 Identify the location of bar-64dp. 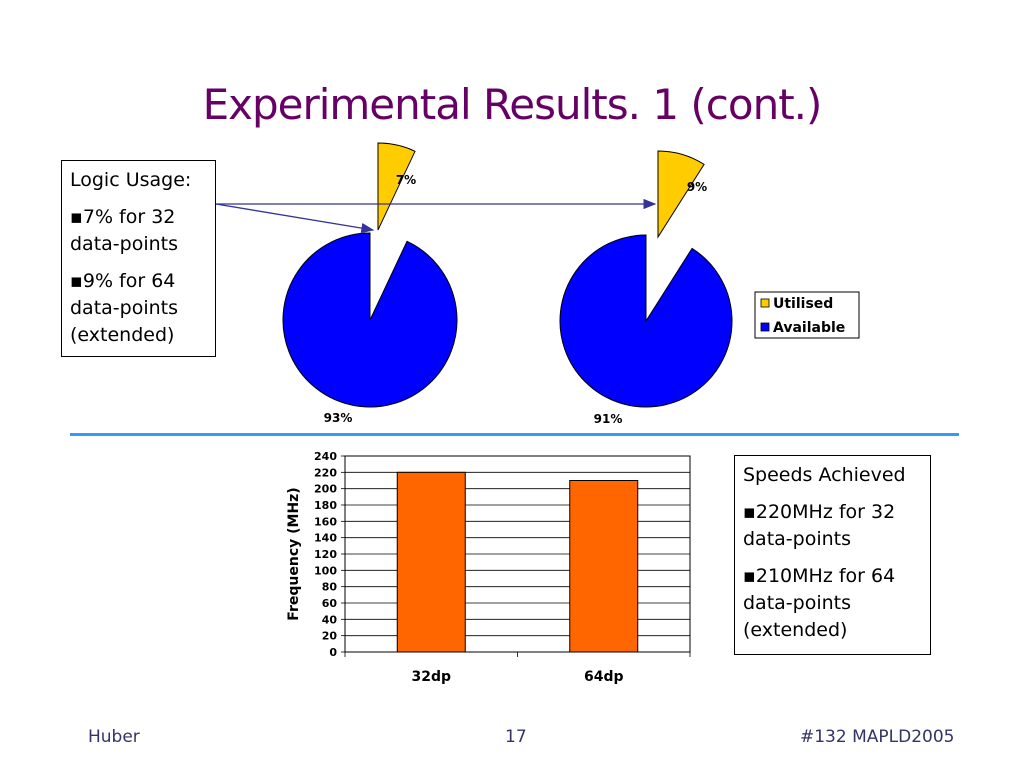
(604, 566).